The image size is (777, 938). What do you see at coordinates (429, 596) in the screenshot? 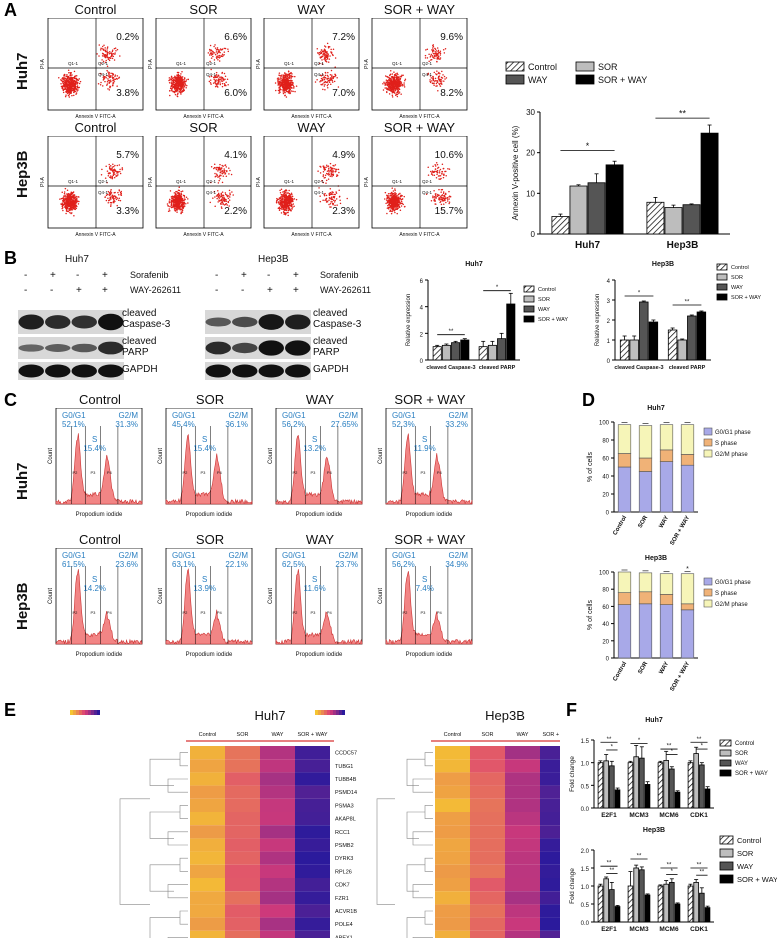
I see `cc-frame` at bounding box center [429, 596].